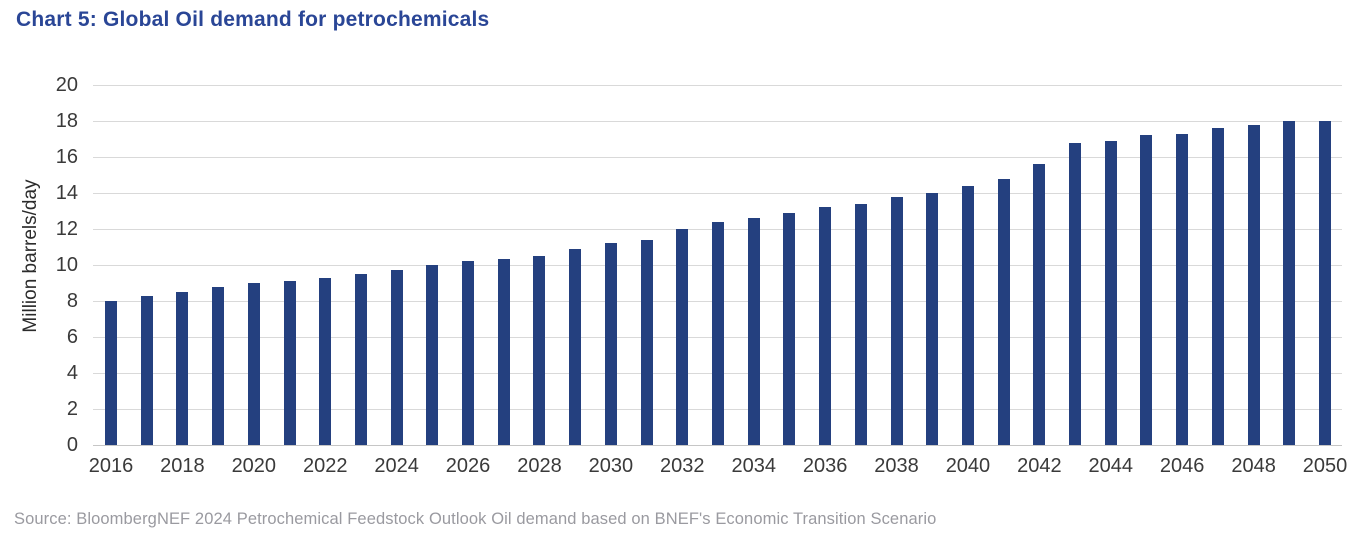  Describe the element at coordinates (66, 193) in the screenshot. I see `y-tick-label: 14` at that location.